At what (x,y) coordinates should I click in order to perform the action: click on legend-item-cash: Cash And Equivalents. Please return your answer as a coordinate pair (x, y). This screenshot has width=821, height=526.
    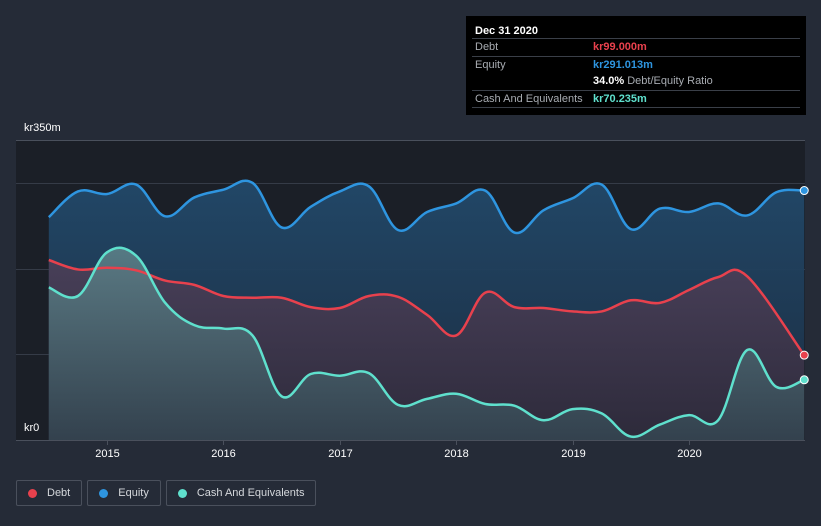
    Looking at the image, I should click on (241, 493).